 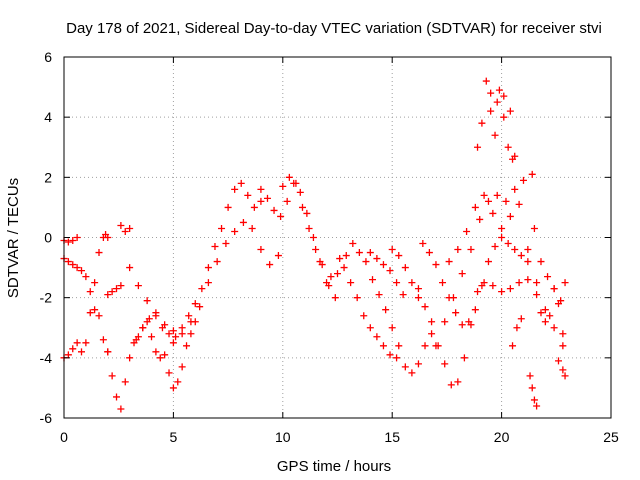 What do you see at coordinates (546, 264) in the screenshot?
I see `series-arc27` at bounding box center [546, 264].